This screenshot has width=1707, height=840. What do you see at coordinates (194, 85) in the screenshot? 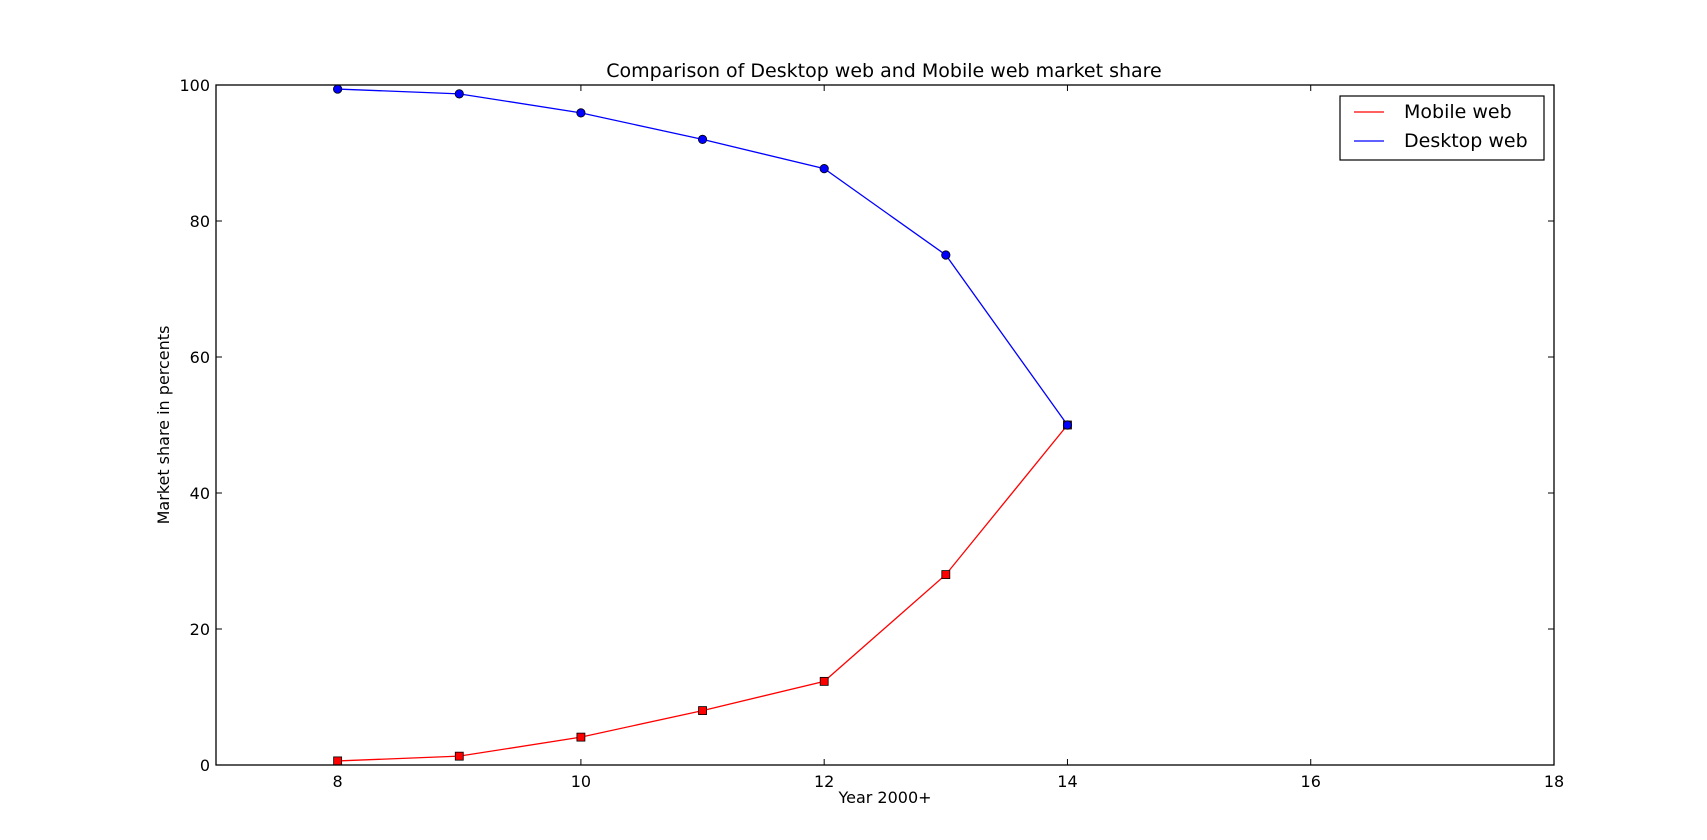
I see `y-tick-label: 100` at bounding box center [194, 85].